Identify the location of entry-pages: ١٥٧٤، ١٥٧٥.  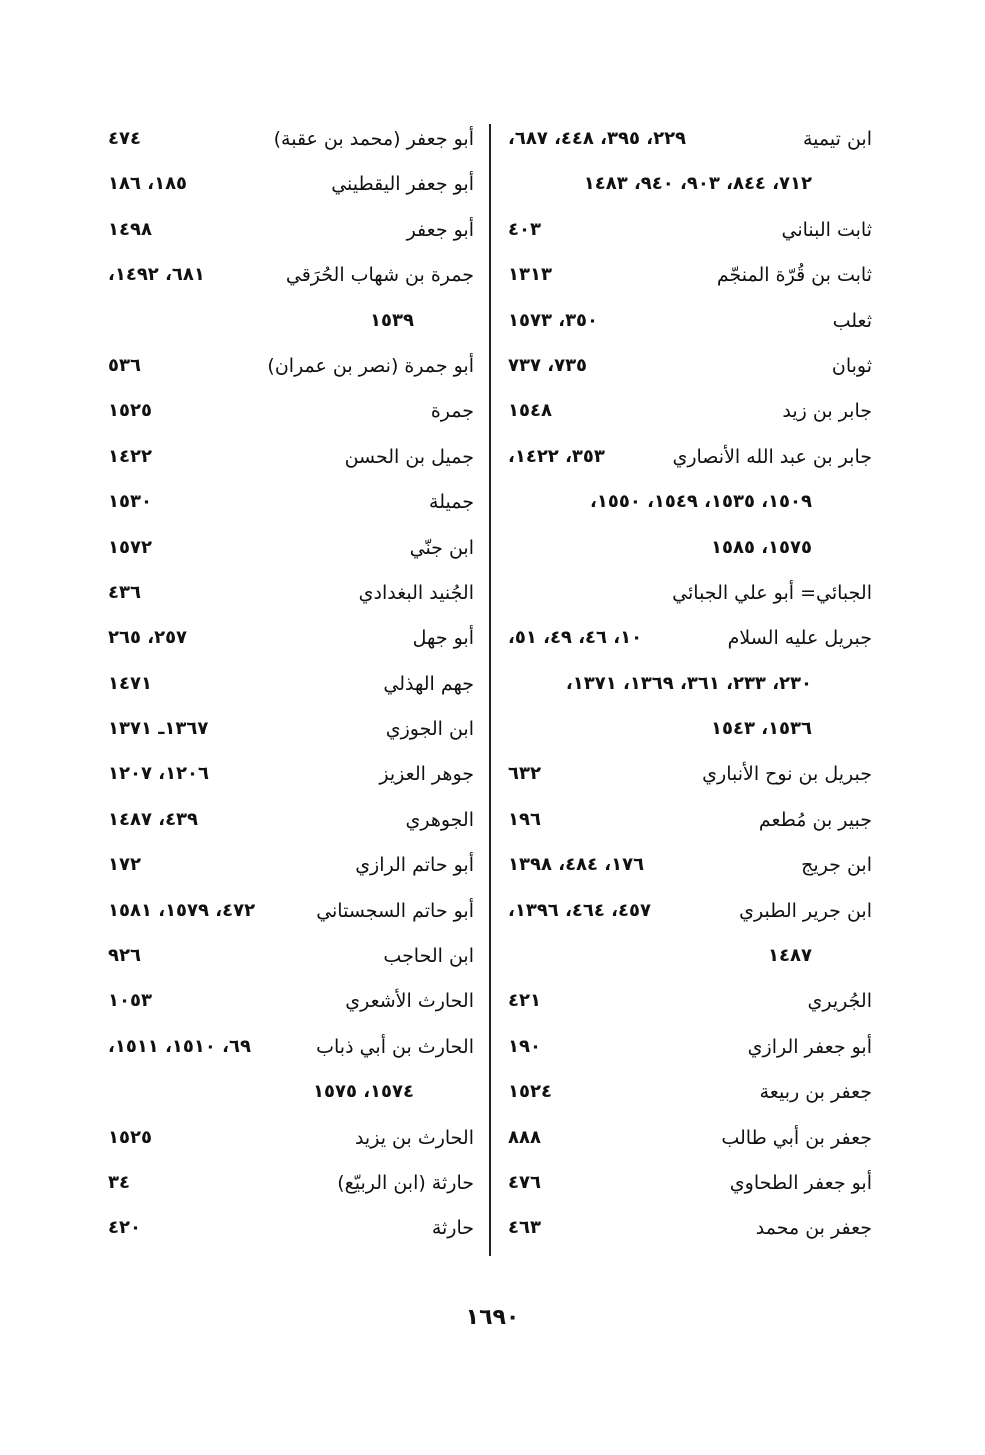
(363, 1092).